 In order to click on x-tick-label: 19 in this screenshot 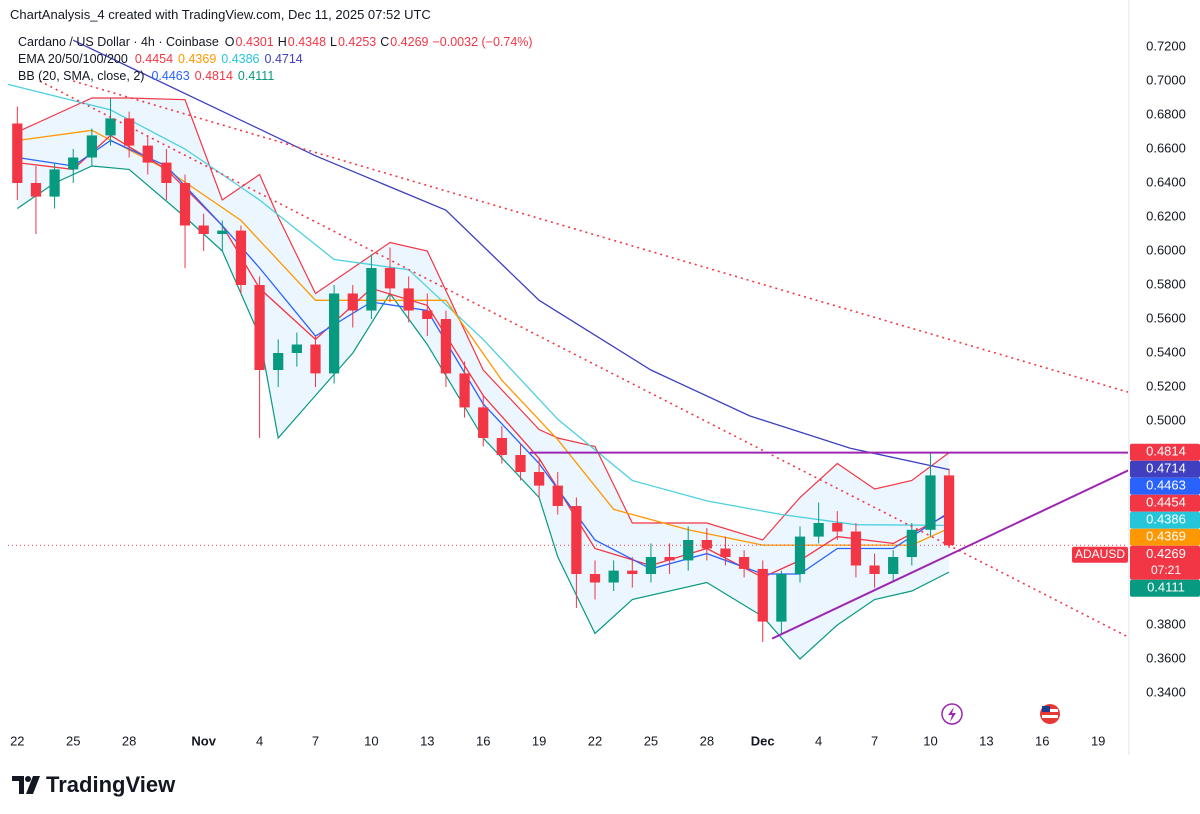, I will do `click(1098, 740)`.